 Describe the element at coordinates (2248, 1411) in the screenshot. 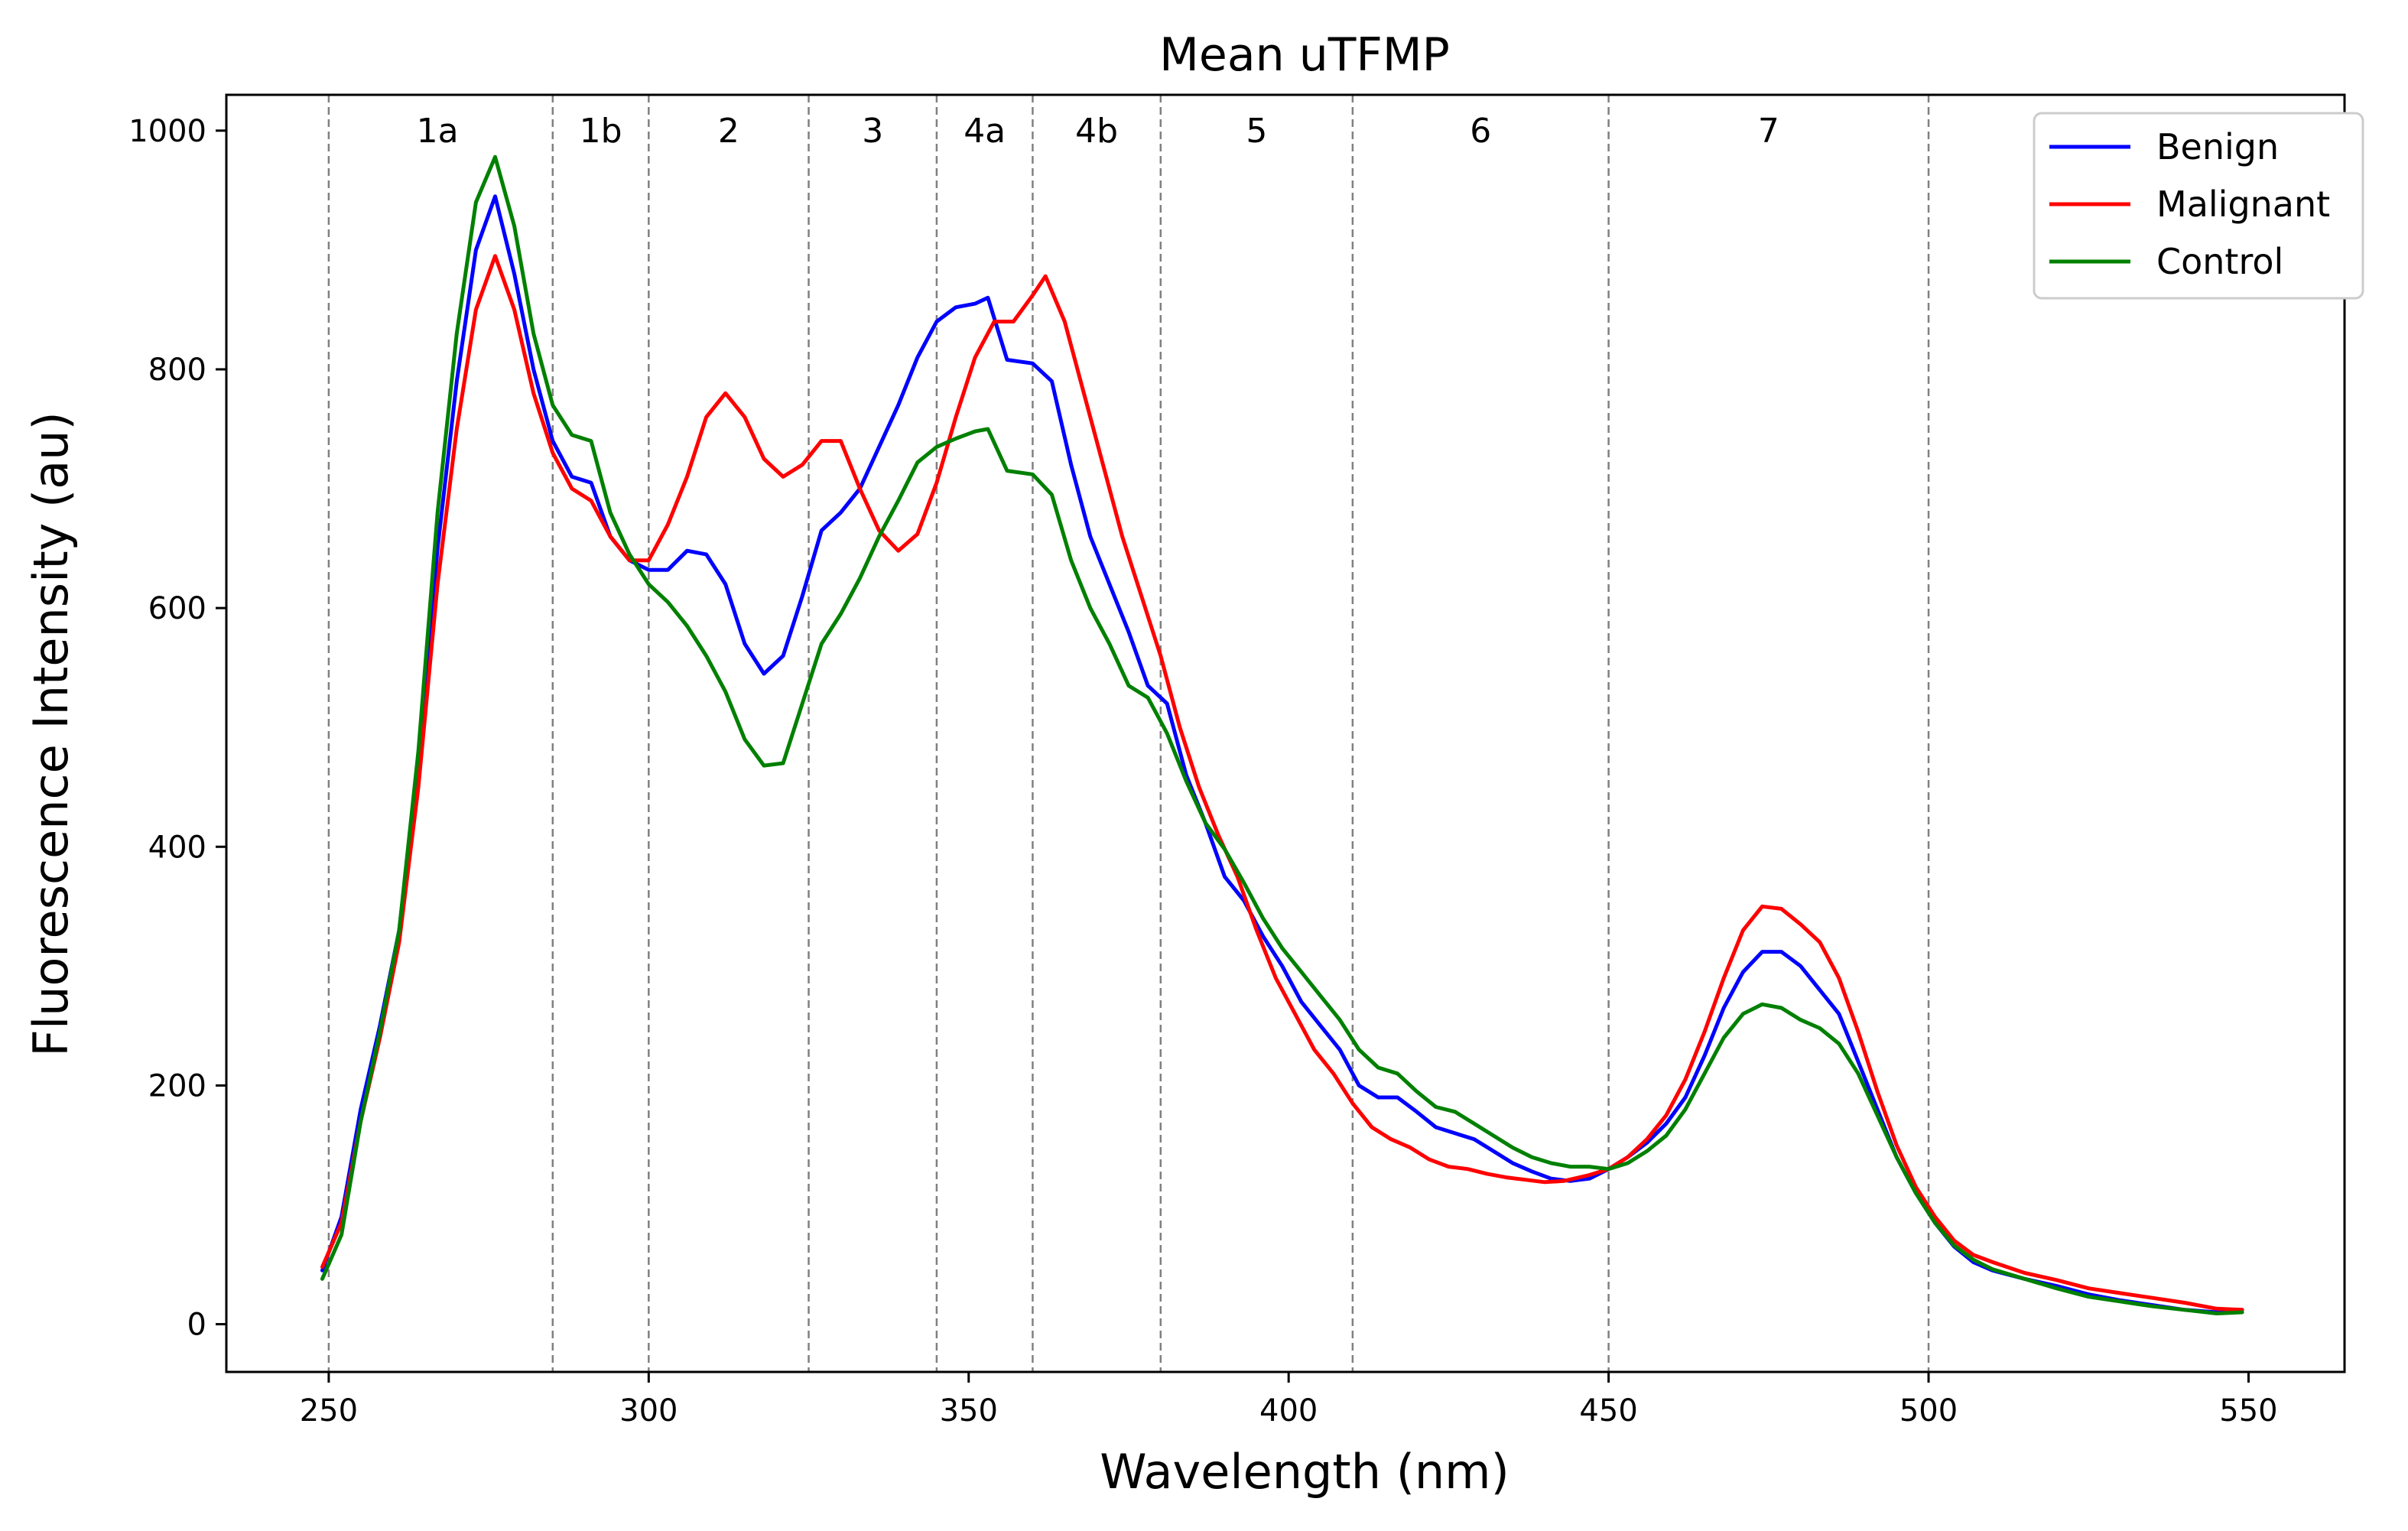

I see `x-tick-label: 550` at that location.